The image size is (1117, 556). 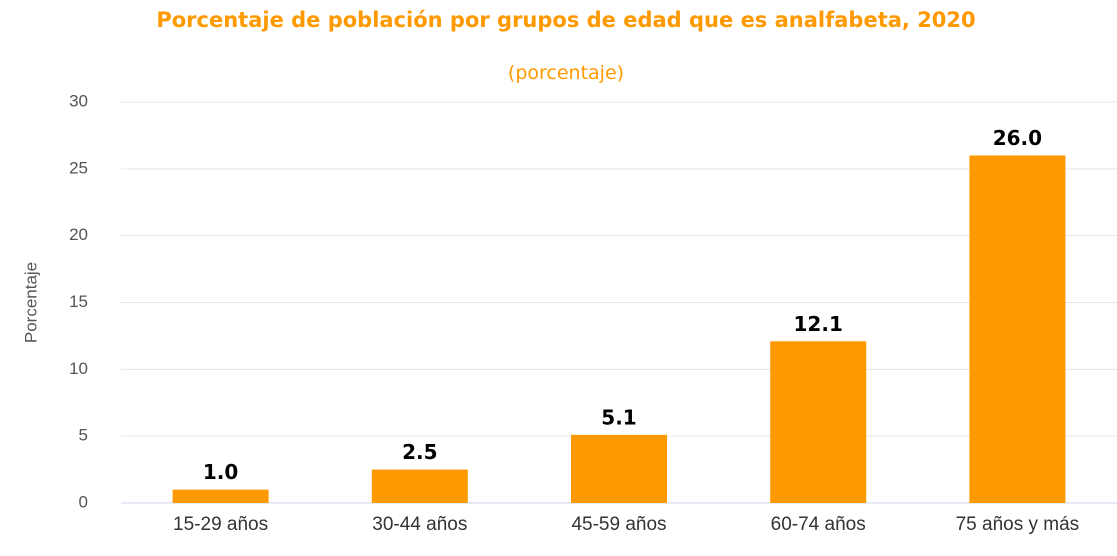 What do you see at coordinates (618, 417) in the screenshot?
I see `data-label: 5.1` at bounding box center [618, 417].